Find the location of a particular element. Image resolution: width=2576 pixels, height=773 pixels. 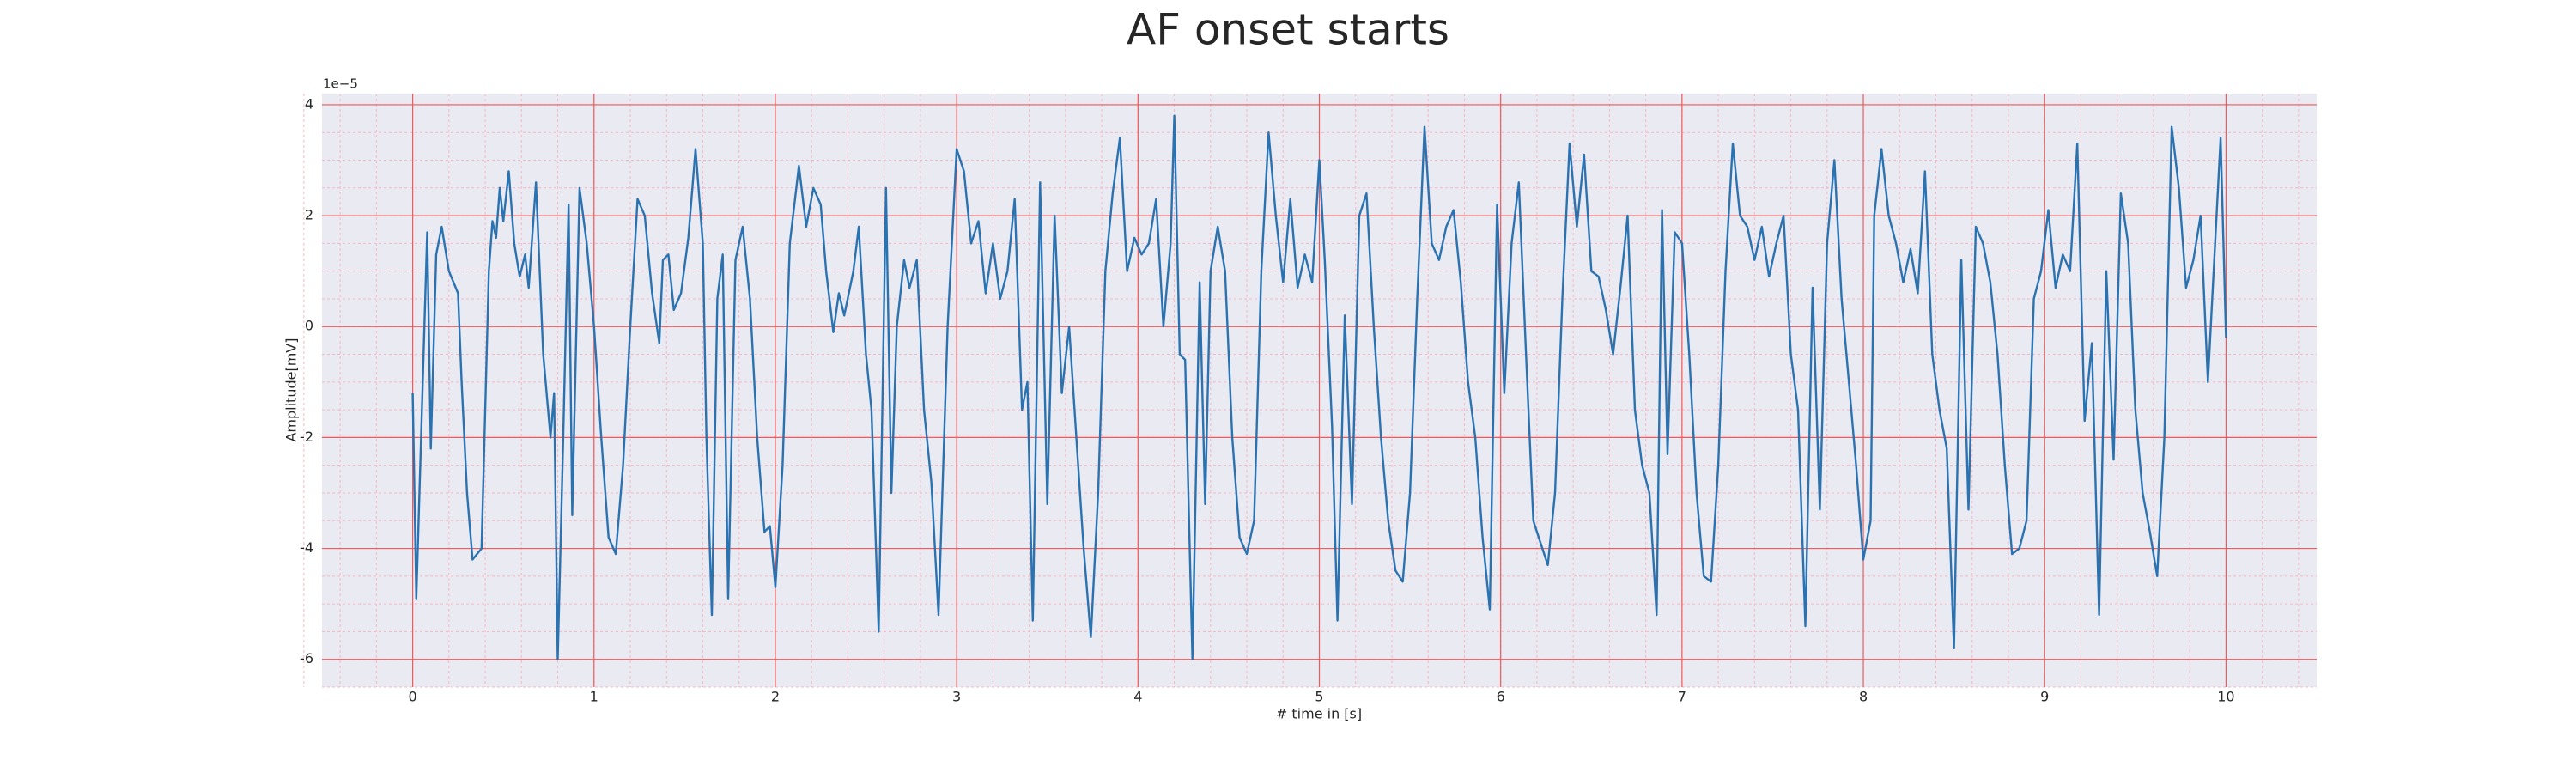

x-axis-label: # time in [s] is located at coordinates (1319, 714).